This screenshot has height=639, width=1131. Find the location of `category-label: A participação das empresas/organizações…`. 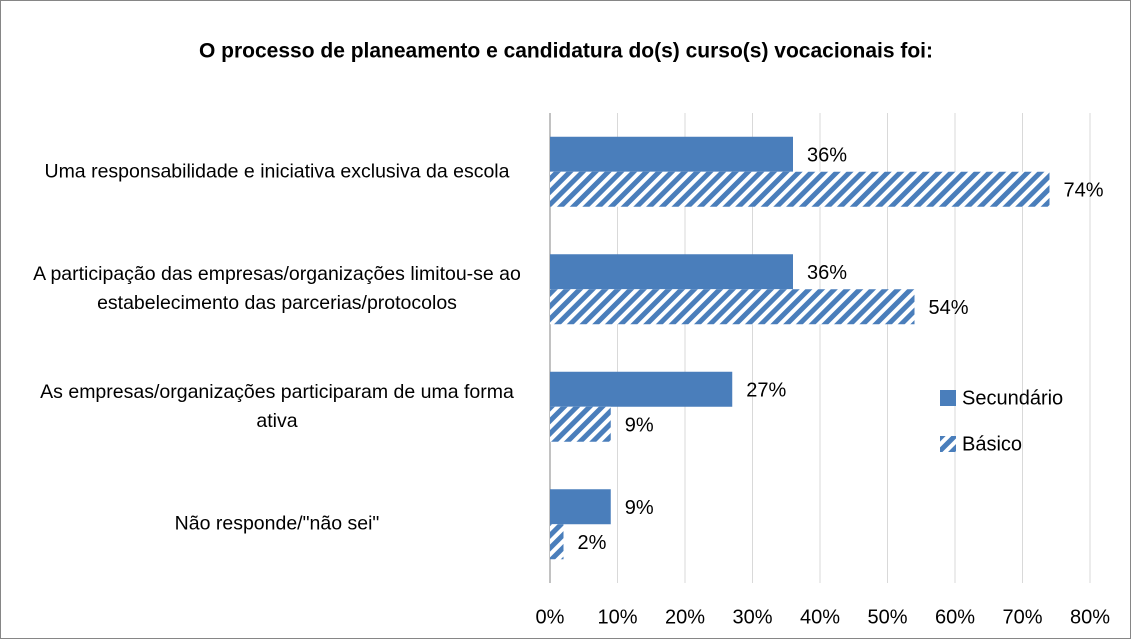

category-label: A participação das empresas/organizações… is located at coordinates (277, 289).